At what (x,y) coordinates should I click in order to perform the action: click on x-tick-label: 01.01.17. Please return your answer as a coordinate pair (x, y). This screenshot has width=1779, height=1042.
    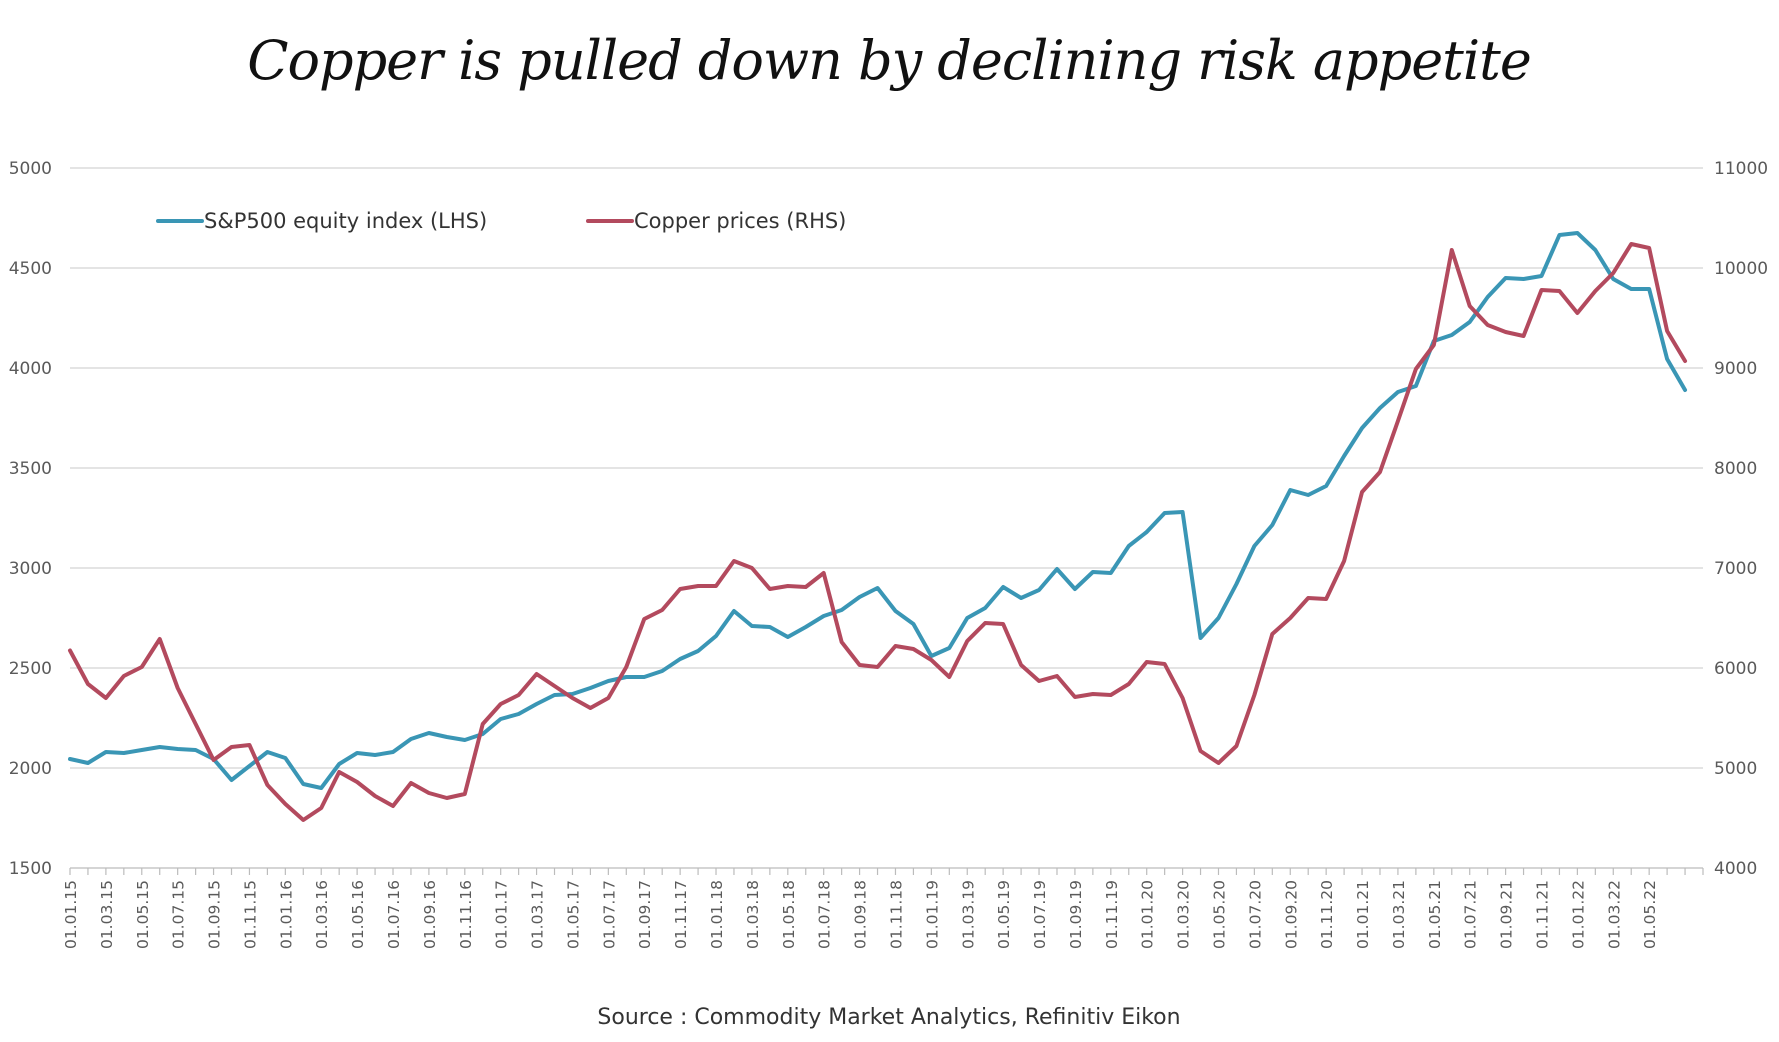
    Looking at the image, I should click on (502, 914).